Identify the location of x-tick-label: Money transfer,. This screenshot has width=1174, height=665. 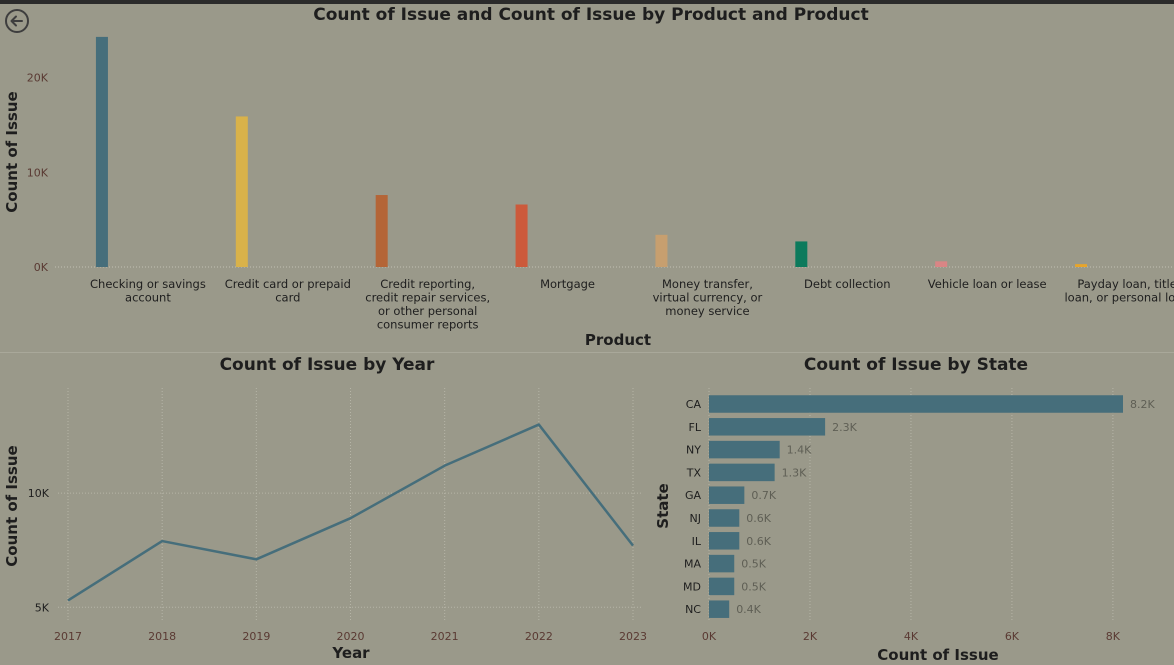
(707, 284).